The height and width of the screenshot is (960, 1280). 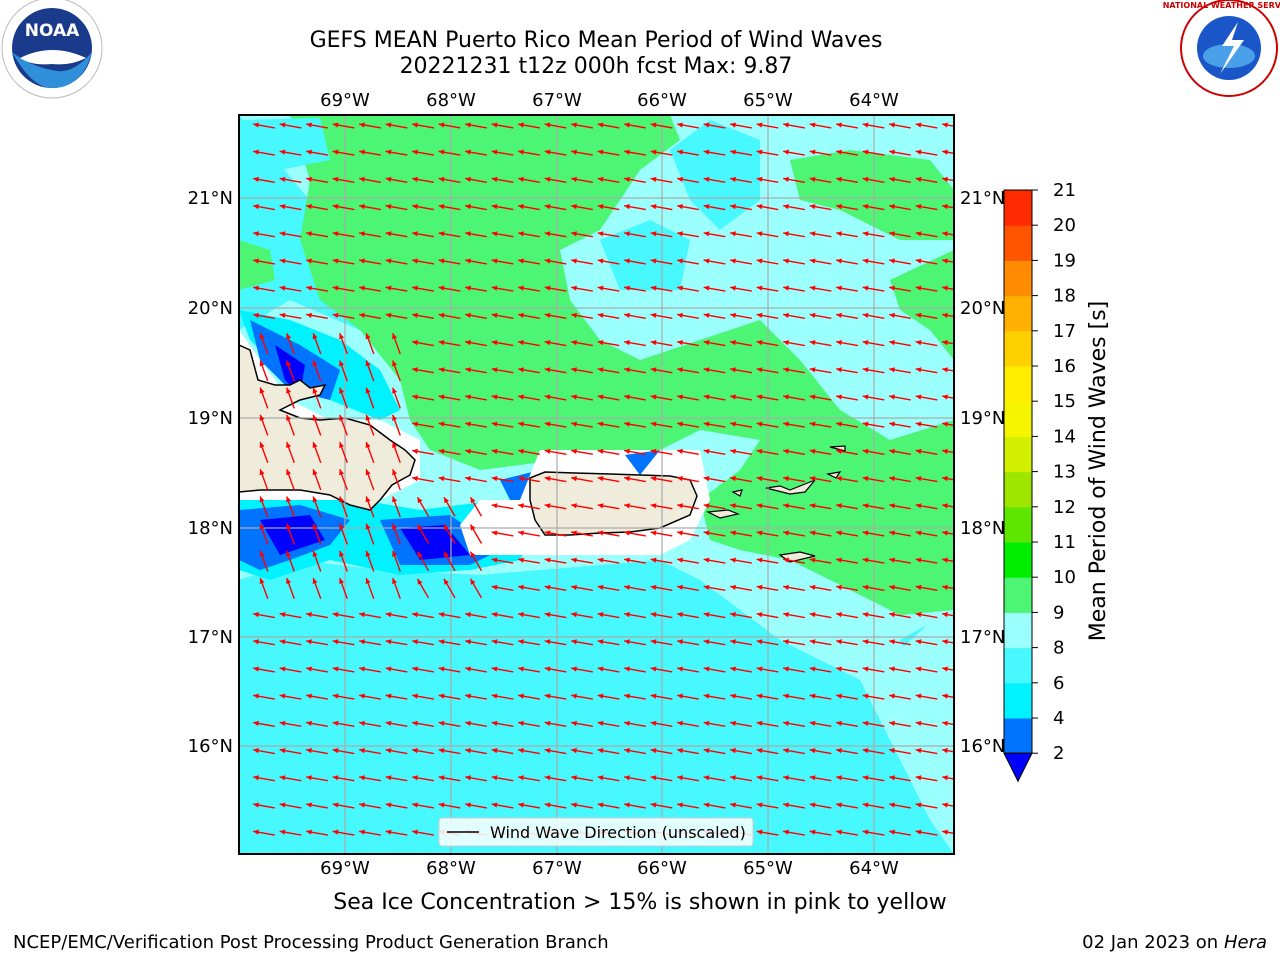 What do you see at coordinates (596, 66) in the screenshot?
I see `chart-subtitle: 20221231 t12z 000h fcst Max: 9.87` at bounding box center [596, 66].